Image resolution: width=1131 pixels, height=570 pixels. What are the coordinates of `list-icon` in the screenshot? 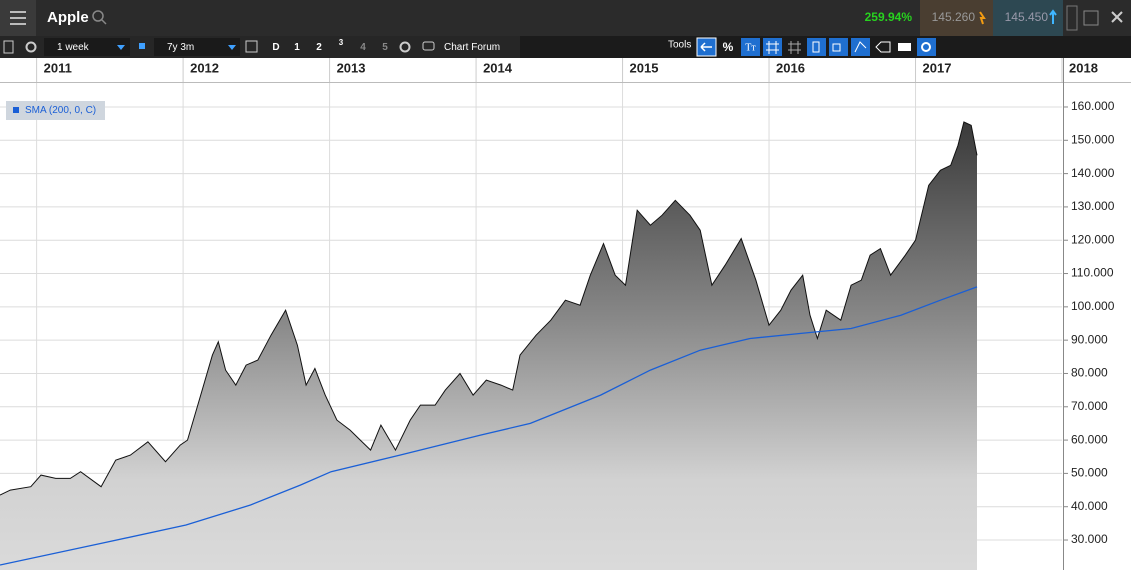 It's located at (8, 47).